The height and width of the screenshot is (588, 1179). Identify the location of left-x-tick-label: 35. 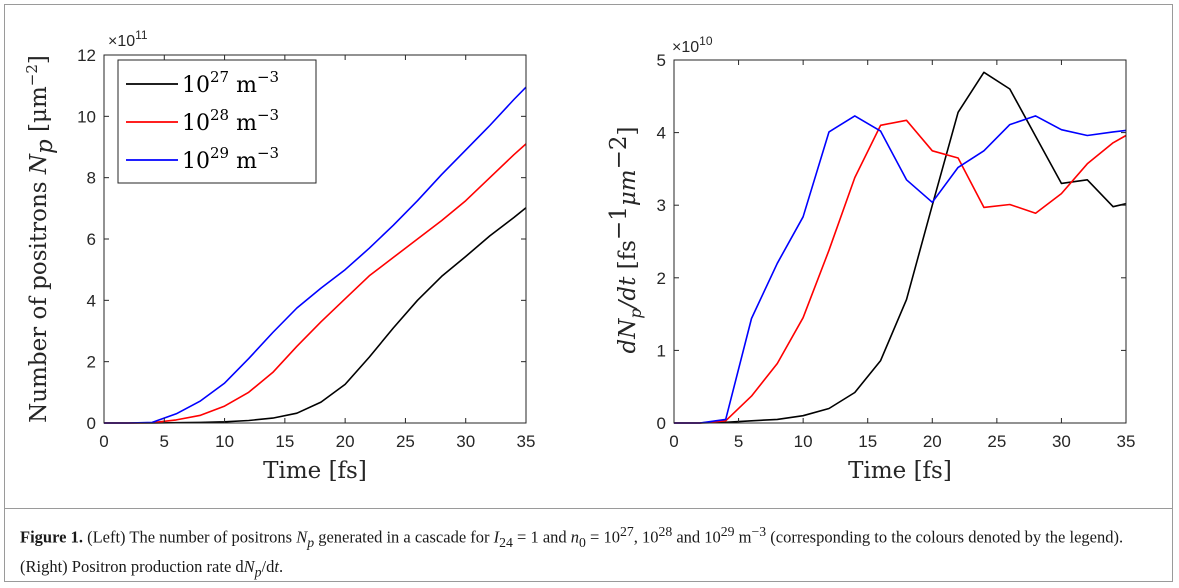
(526, 441).